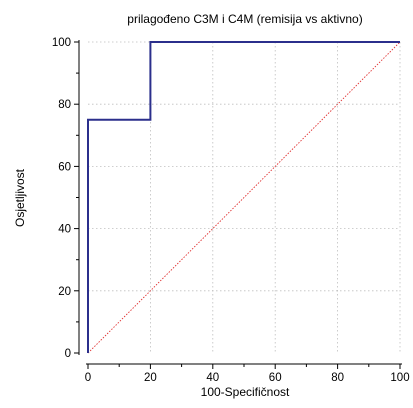 The height and width of the screenshot is (408, 413). I want to click on x-tick-label-5: 100, so click(399, 378).